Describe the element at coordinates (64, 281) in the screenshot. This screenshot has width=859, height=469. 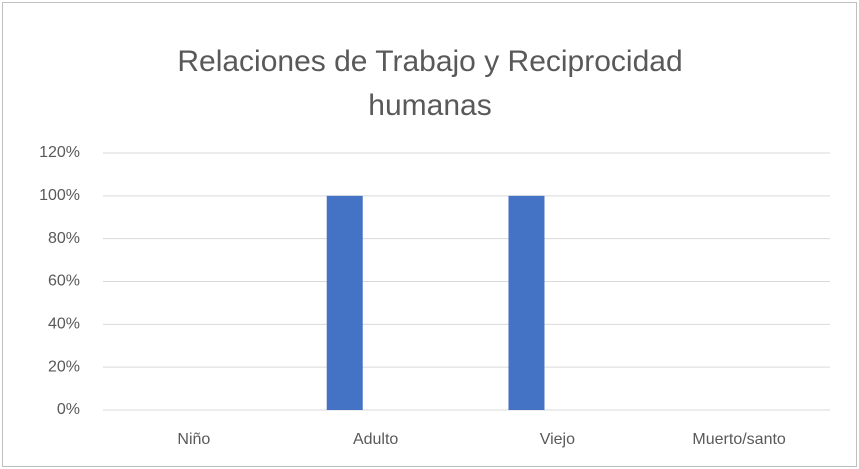
I see `y-tick-label: 60%` at that location.